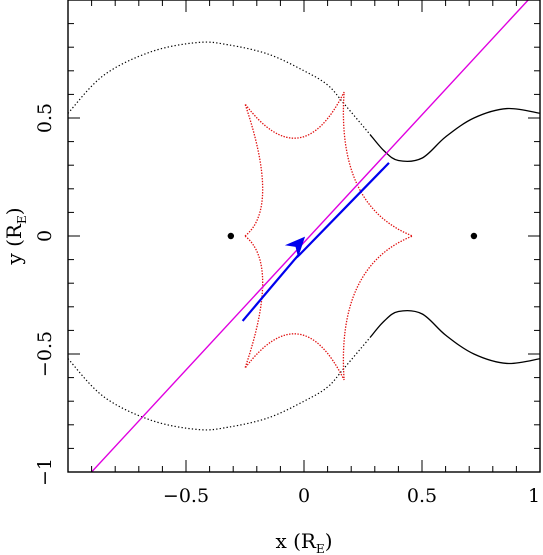 This screenshot has width=543, height=555. Describe the element at coordinates (219, 88) in the screenshot. I see `critical-curve-outer-dotted` at that location.